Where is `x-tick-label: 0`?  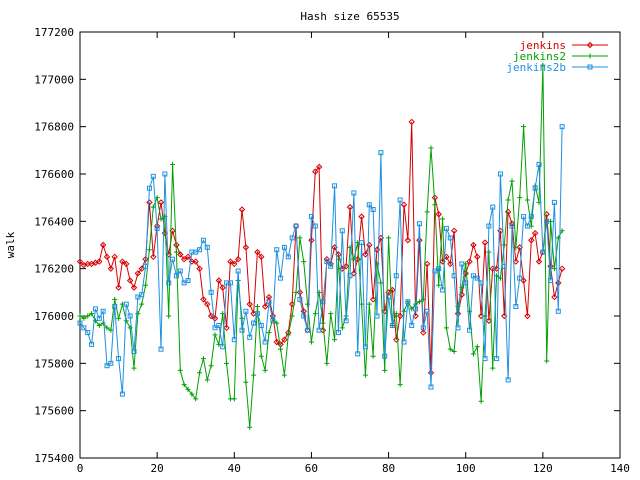
x-tick-label: 0 is located at coordinates (80, 468).